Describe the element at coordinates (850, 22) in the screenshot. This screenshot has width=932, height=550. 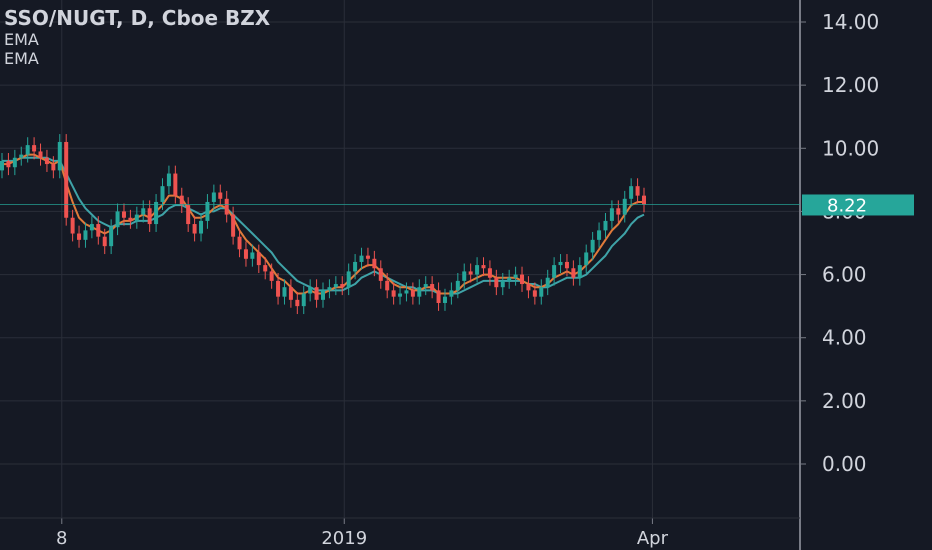
I see `y-tick-label: 14.00` at that location.